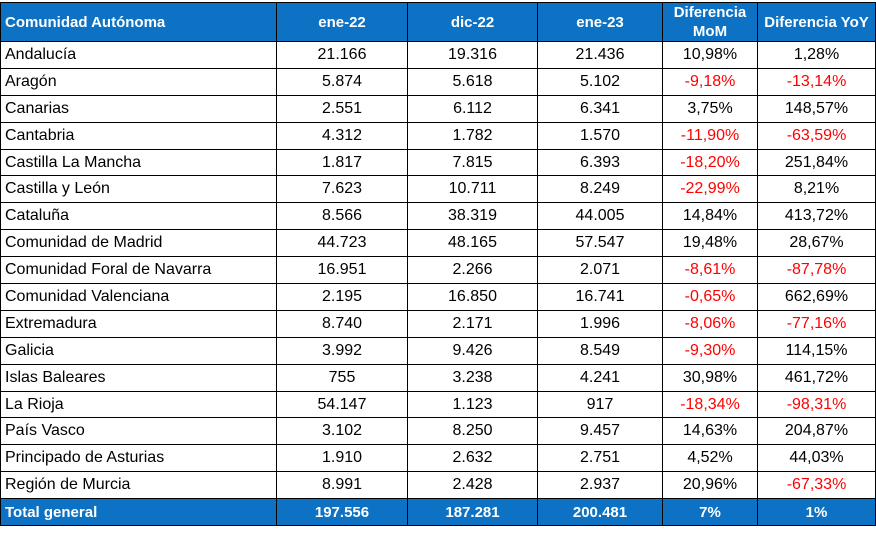 The height and width of the screenshot is (545, 876). Describe the element at coordinates (342, 243) in the screenshot. I see `ene-22-cell: 44.723` at that location.